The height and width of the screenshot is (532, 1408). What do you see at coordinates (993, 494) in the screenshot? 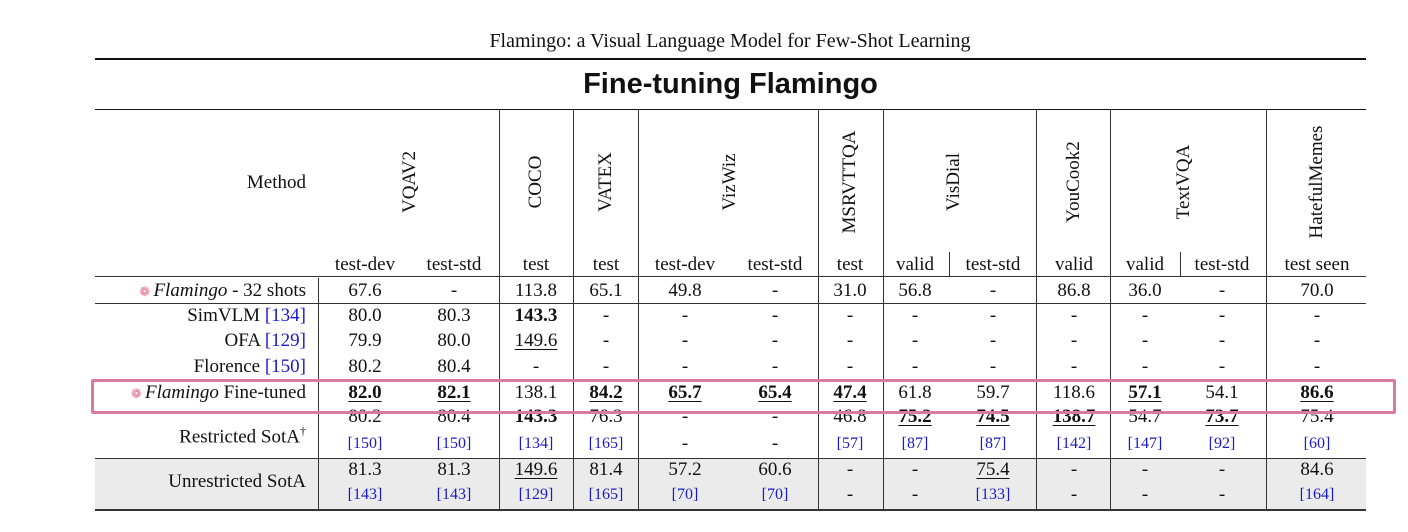
I see `citation-link: [133]` at bounding box center [993, 494].